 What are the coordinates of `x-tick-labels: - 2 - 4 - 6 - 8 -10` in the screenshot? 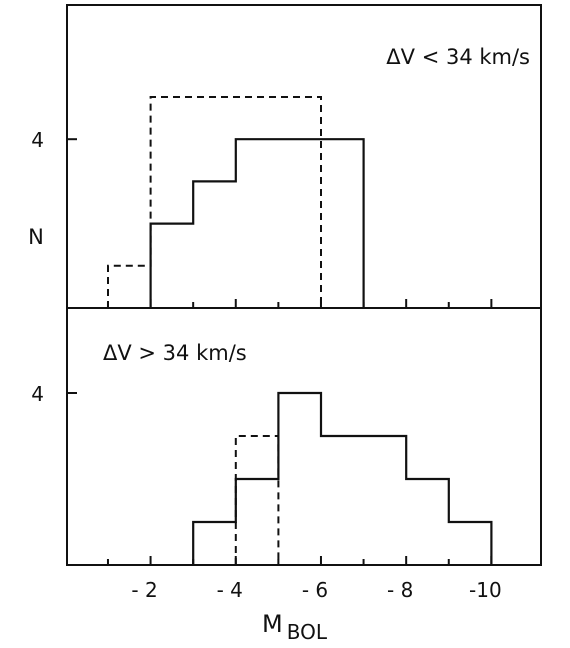 It's located at (316, 590).